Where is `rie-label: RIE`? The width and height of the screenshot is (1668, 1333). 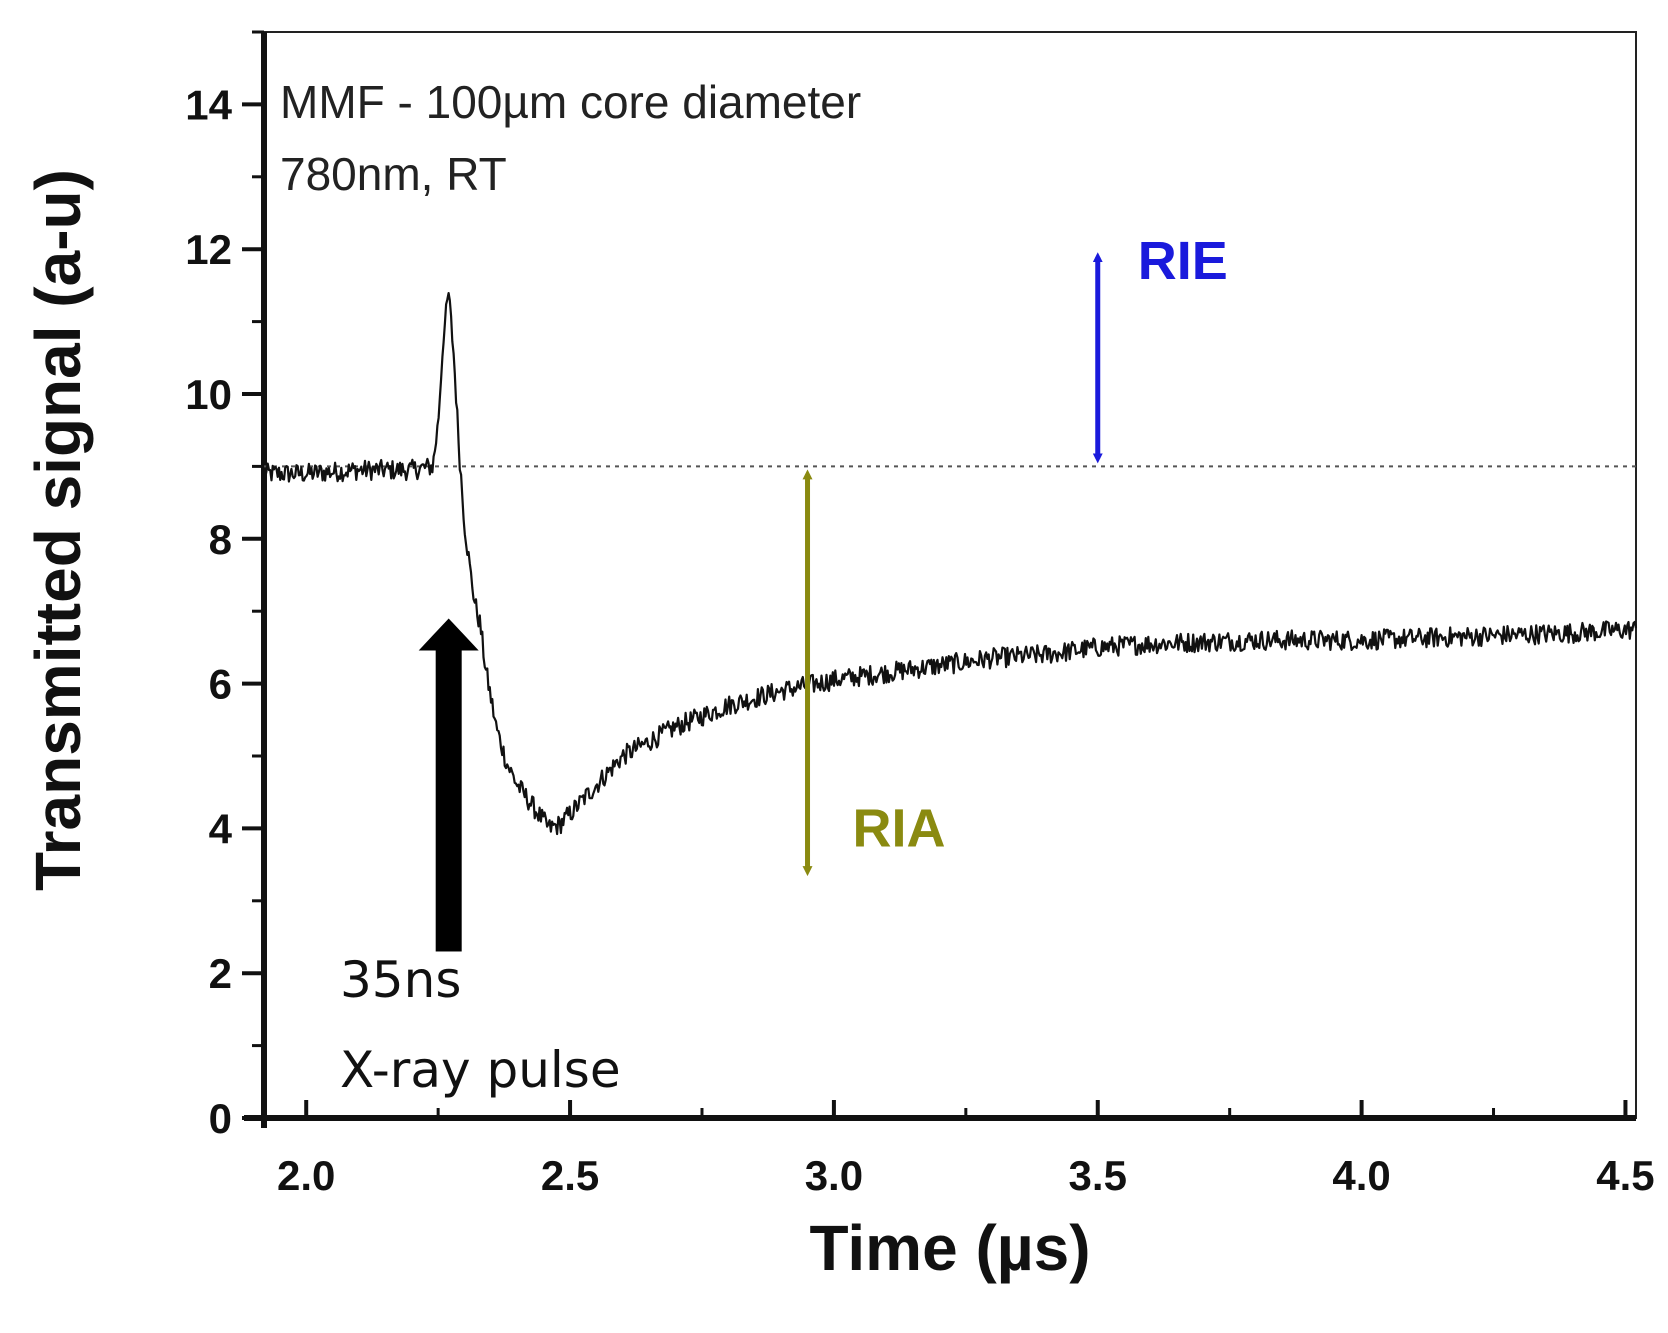 rie-label: RIE is located at coordinates (1183, 261).